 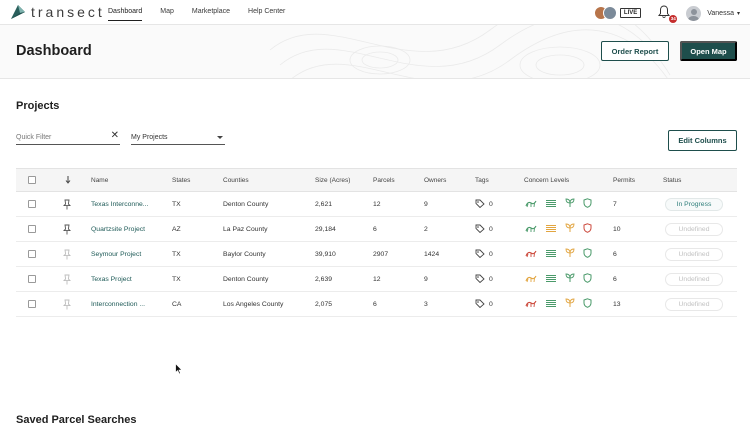 What do you see at coordinates (713, 13) in the screenshot?
I see `user-menu: Vanessa ▾` at bounding box center [713, 13].